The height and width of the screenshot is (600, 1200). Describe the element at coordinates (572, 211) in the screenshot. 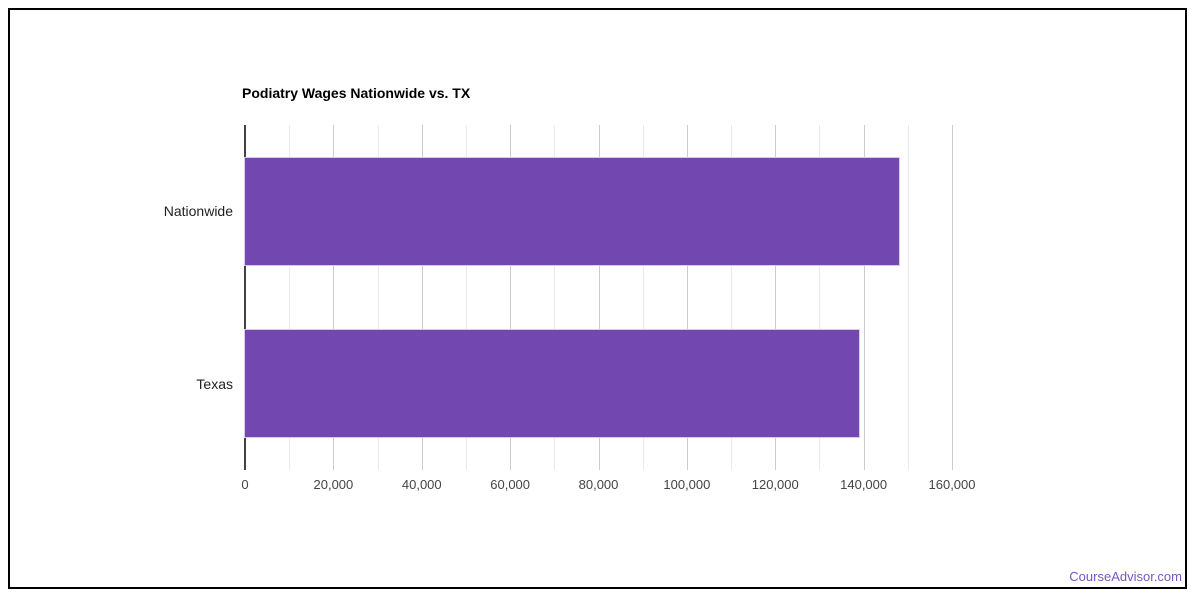

I see `bar-nationwide` at that location.